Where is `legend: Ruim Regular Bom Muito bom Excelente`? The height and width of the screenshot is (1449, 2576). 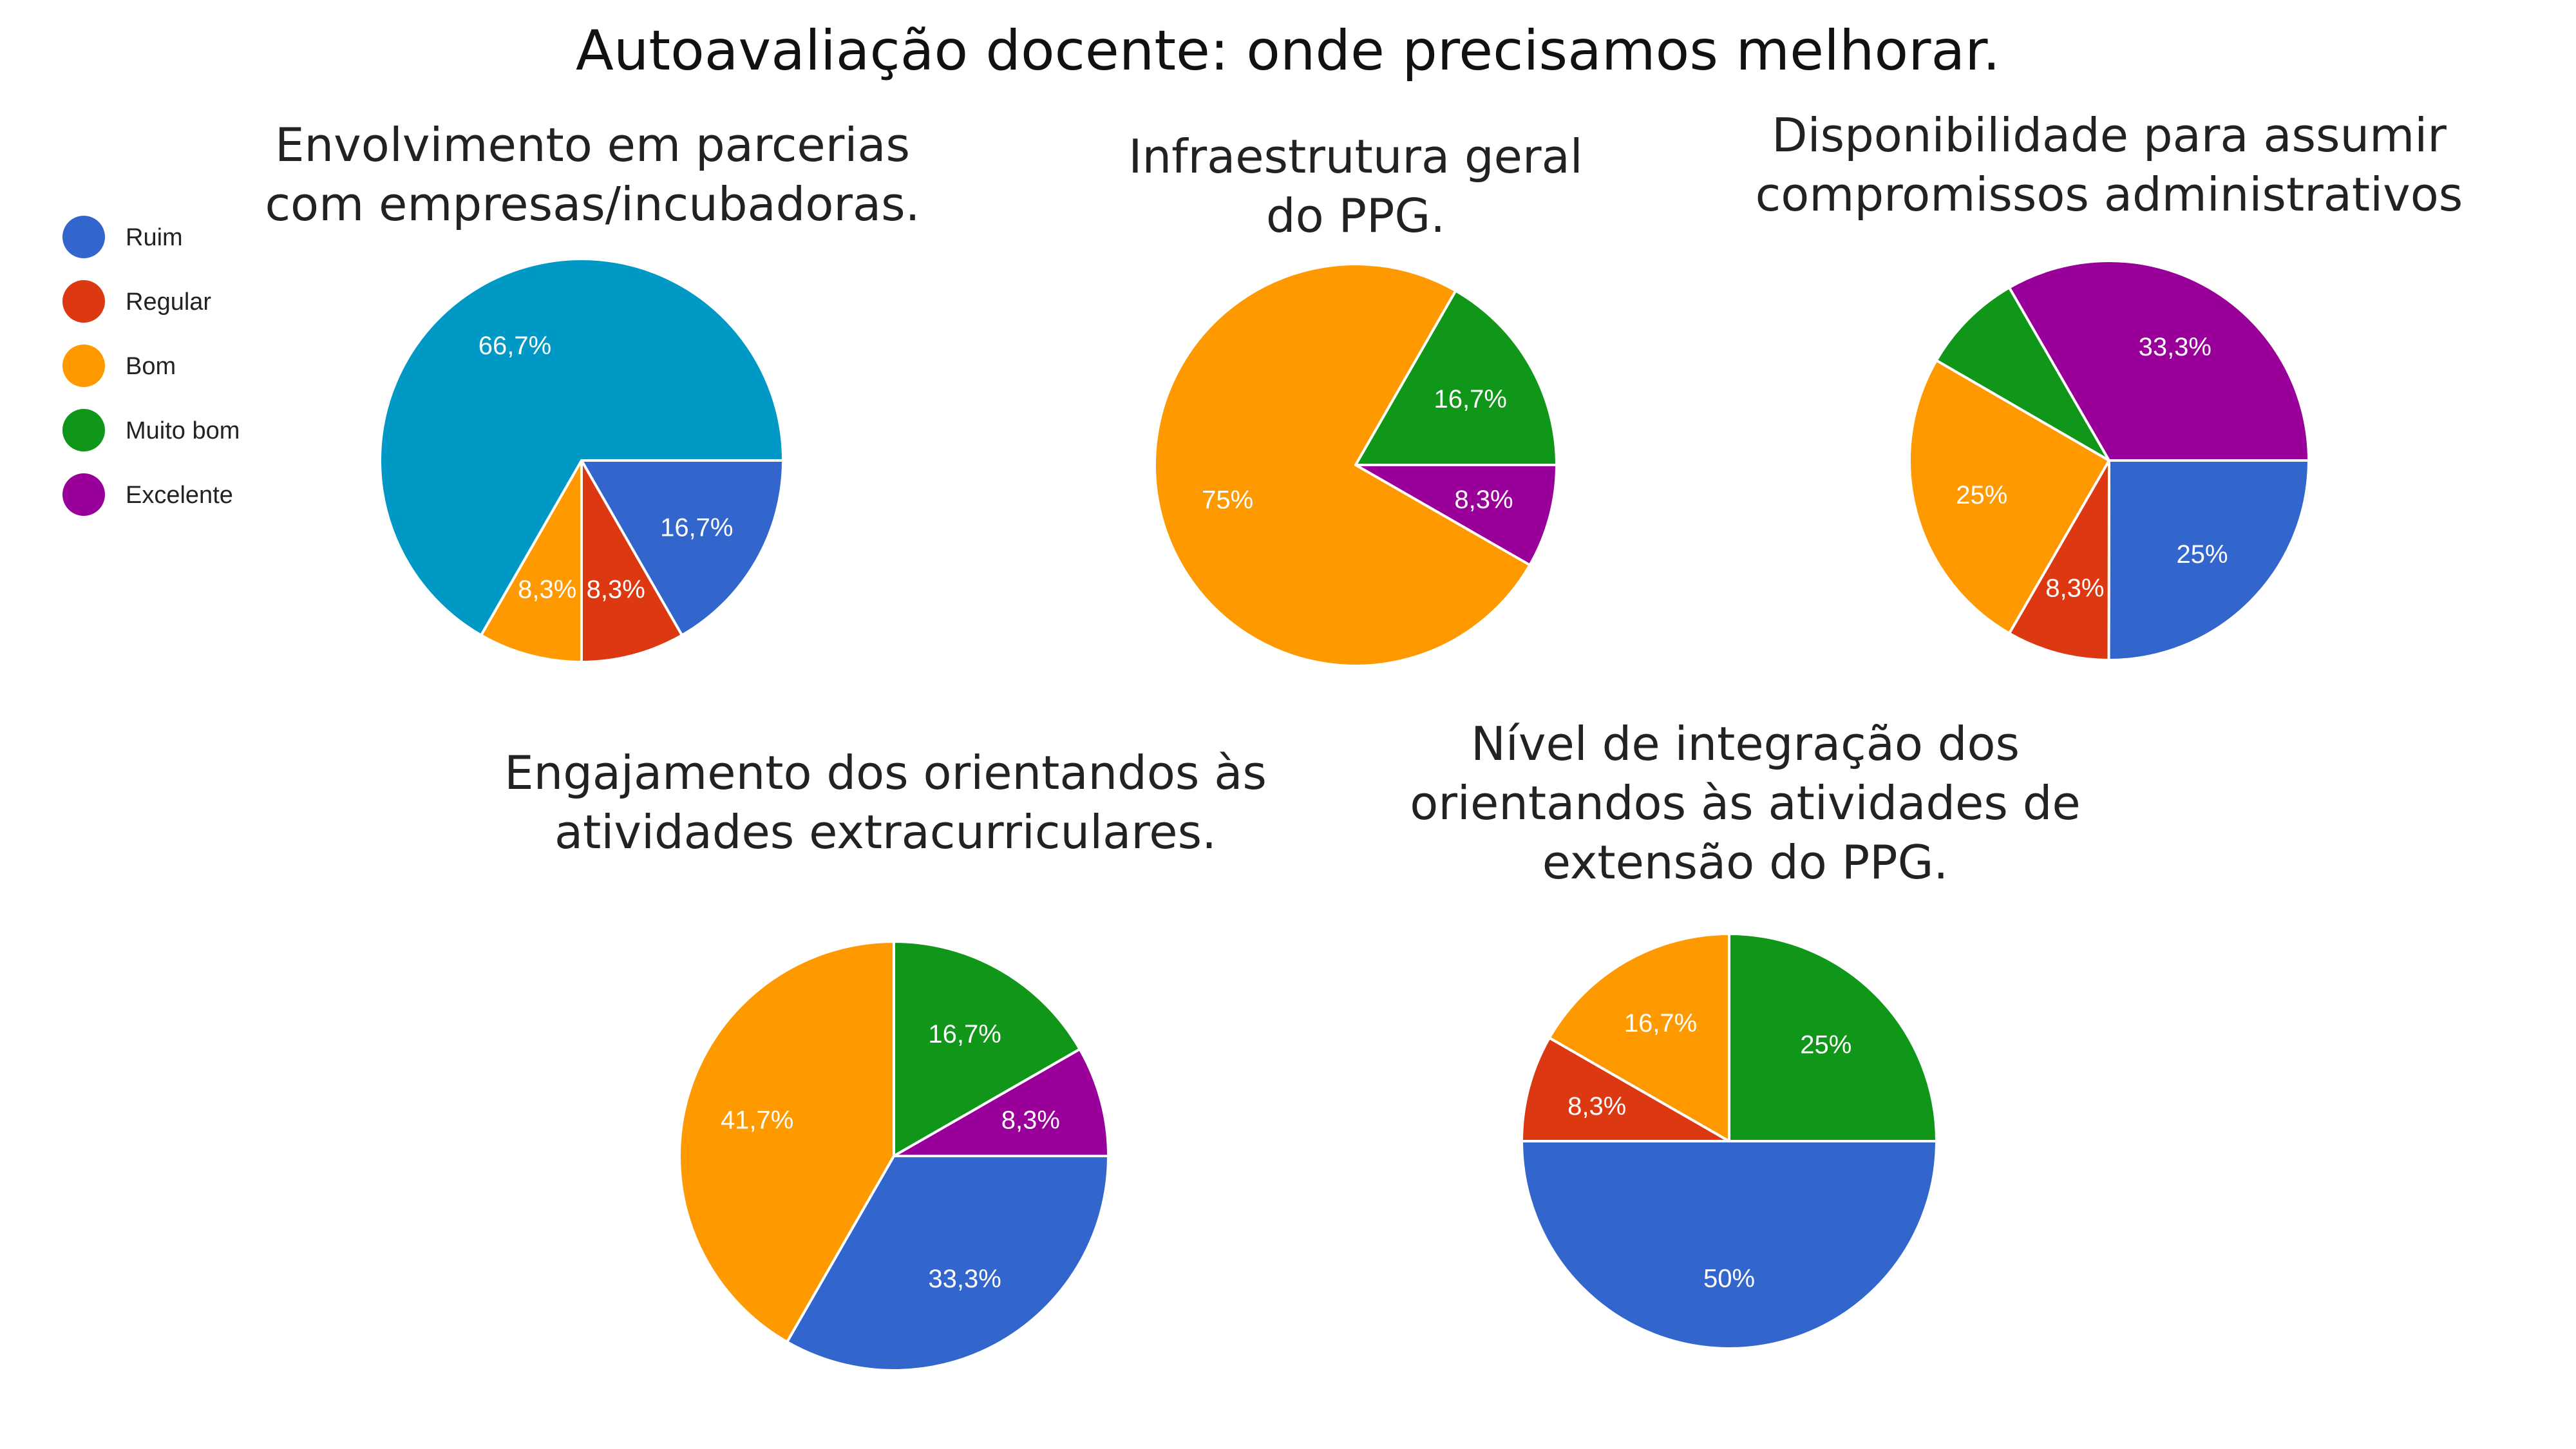
legend: Ruim Regular Bom Muito bom Excelente is located at coordinates (151, 366).